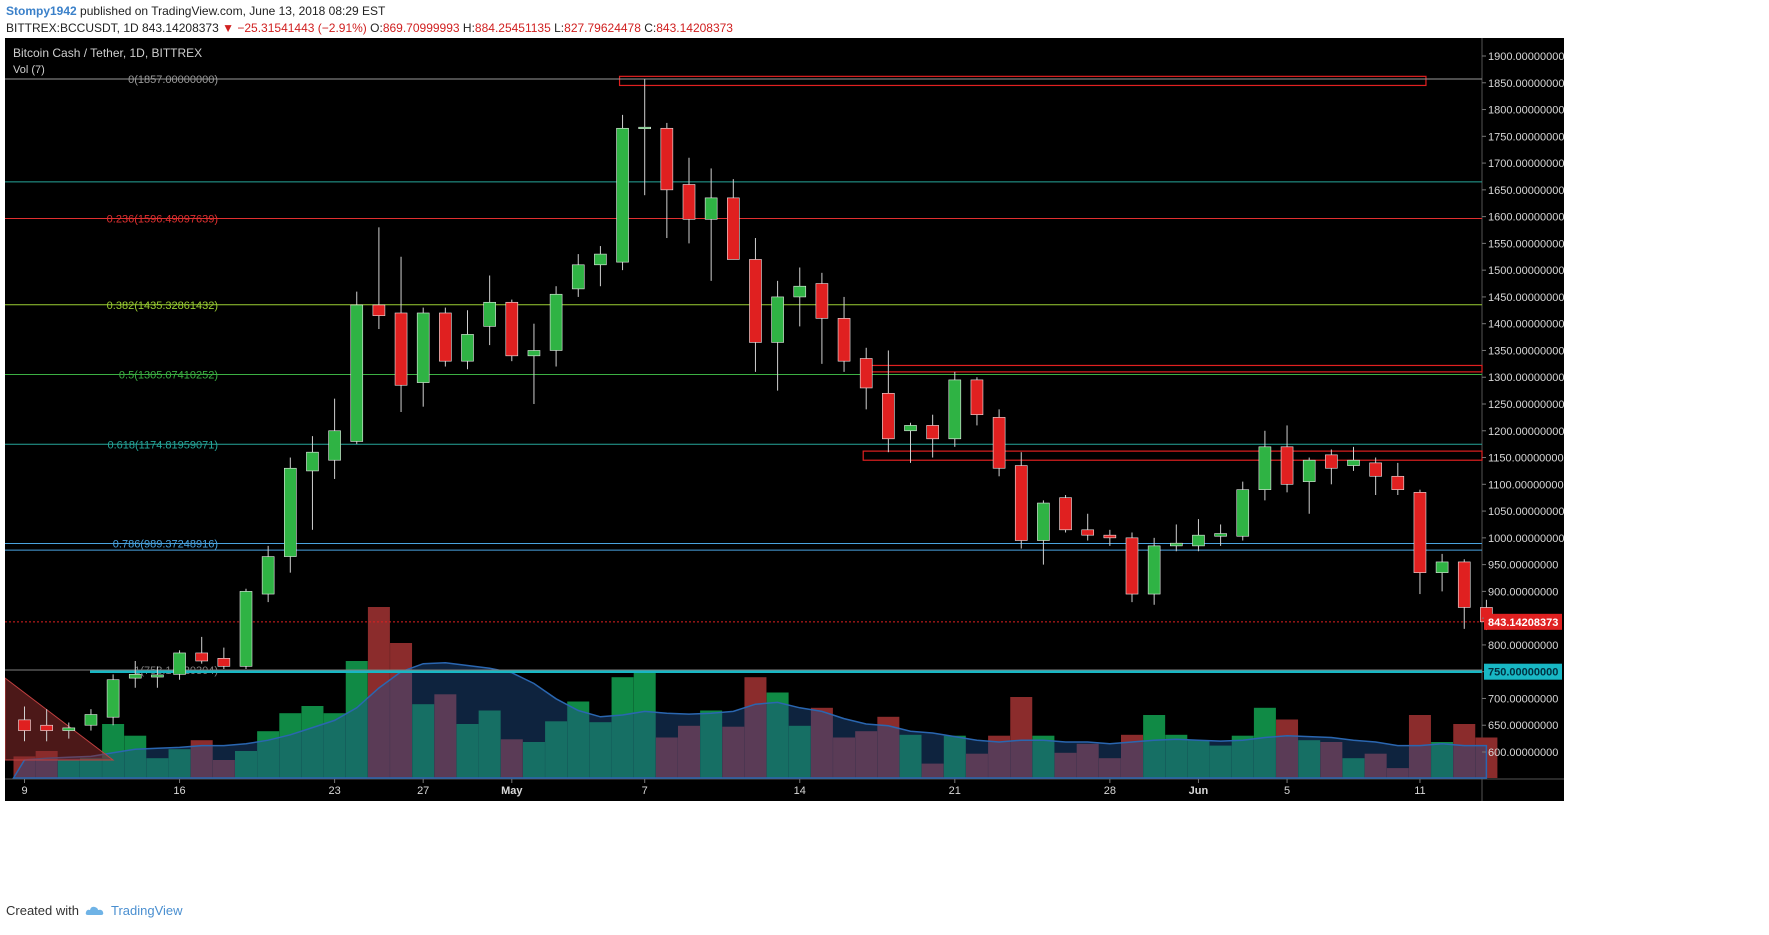  I want to click on y-tick-label: 1200.00000000, so click(1526, 432).